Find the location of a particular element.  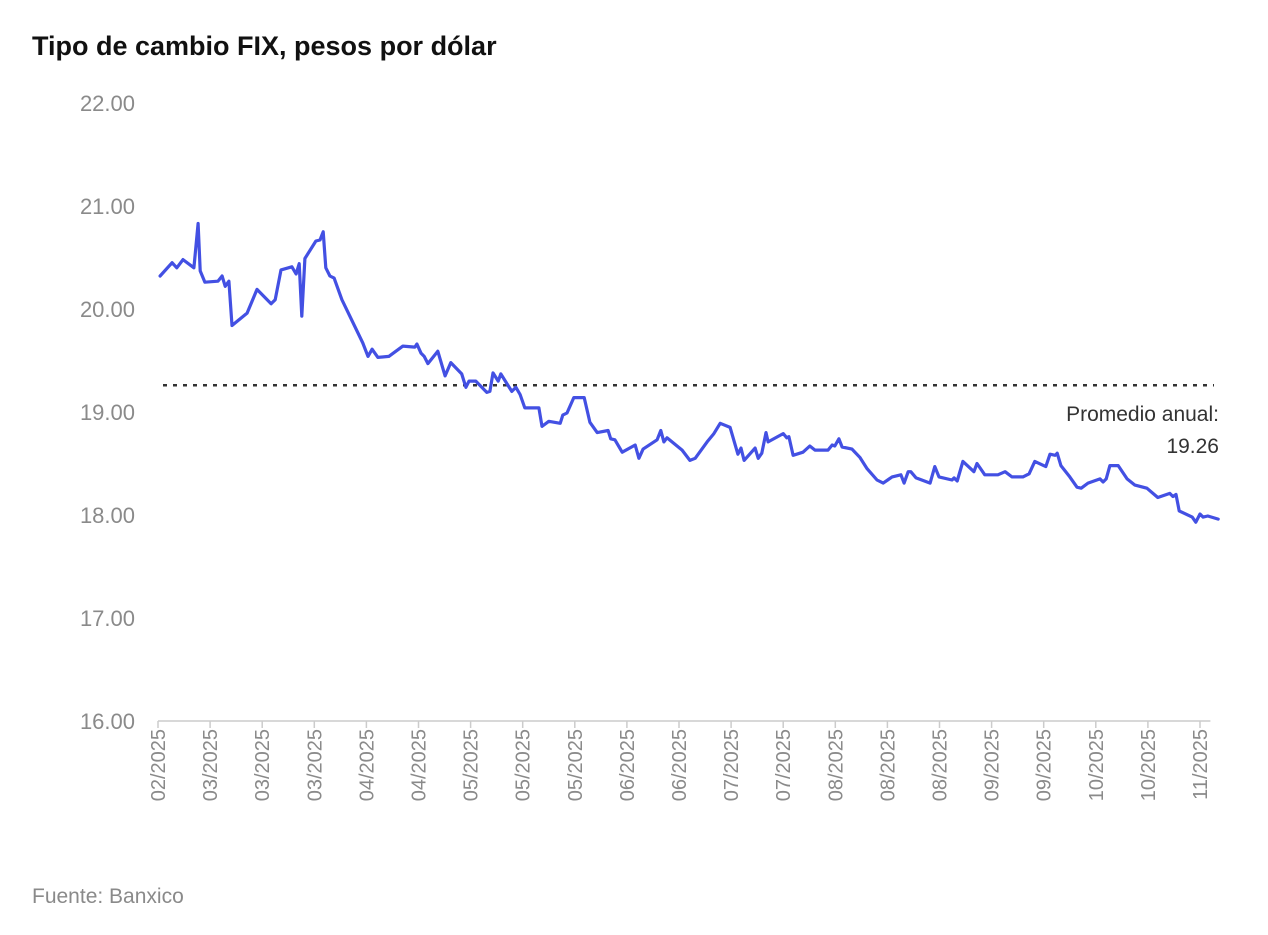

chart-title: Tipo de cambio FIX, pesos por dólar is located at coordinates (264, 46).